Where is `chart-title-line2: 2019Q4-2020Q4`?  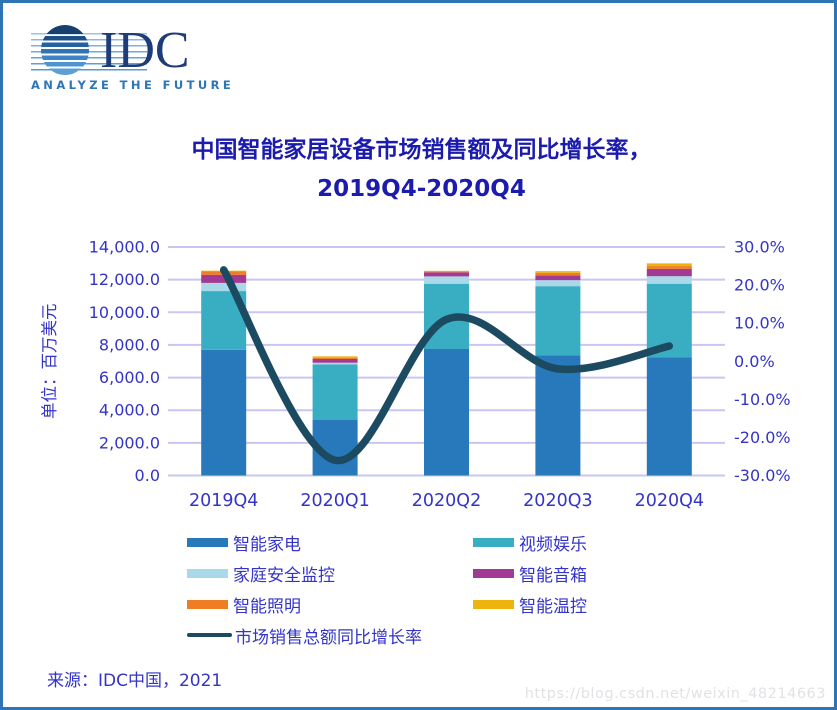
chart-title-line2: 2019Q4-2020Q4 is located at coordinates (421, 189).